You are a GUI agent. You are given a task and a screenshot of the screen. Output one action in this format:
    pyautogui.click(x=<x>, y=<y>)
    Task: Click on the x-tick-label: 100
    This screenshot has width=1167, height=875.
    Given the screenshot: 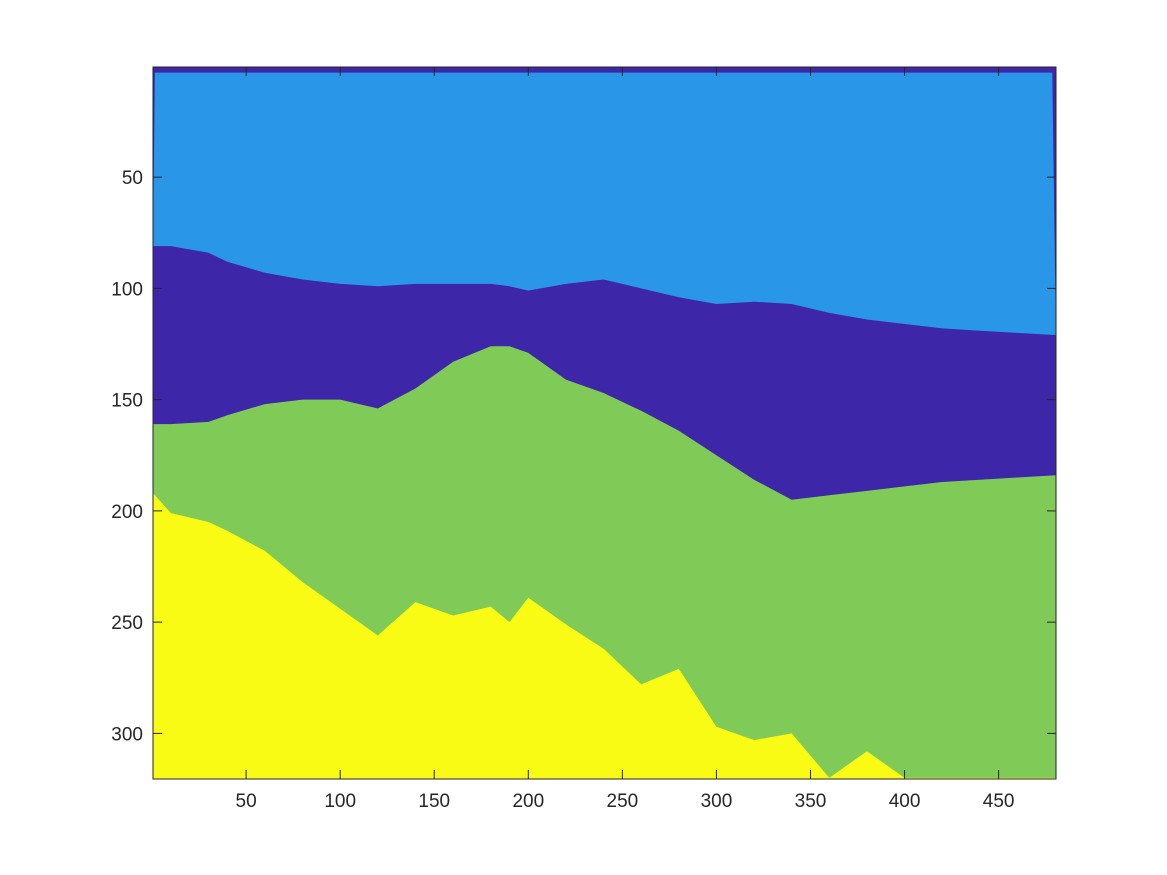 What is the action you would take?
    pyautogui.click(x=340, y=801)
    